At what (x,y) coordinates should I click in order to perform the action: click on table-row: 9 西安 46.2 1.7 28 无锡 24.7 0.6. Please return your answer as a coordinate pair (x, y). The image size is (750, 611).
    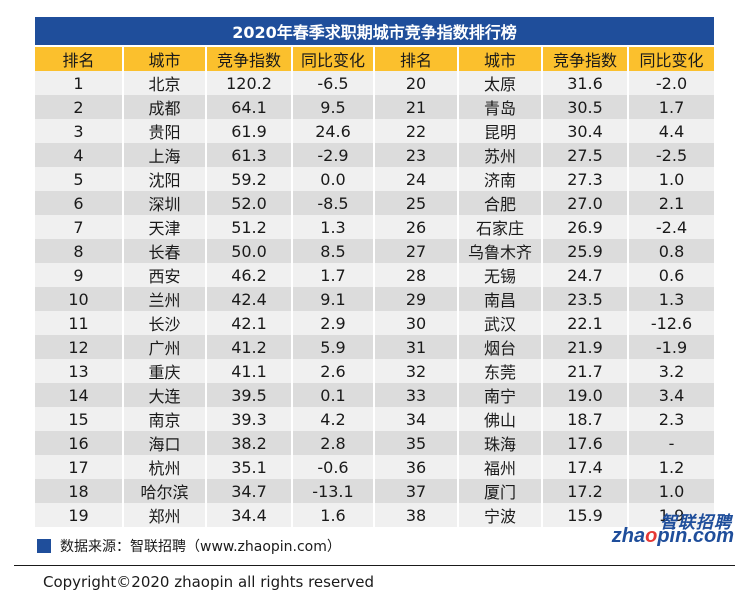
    Looking at the image, I should click on (375, 275).